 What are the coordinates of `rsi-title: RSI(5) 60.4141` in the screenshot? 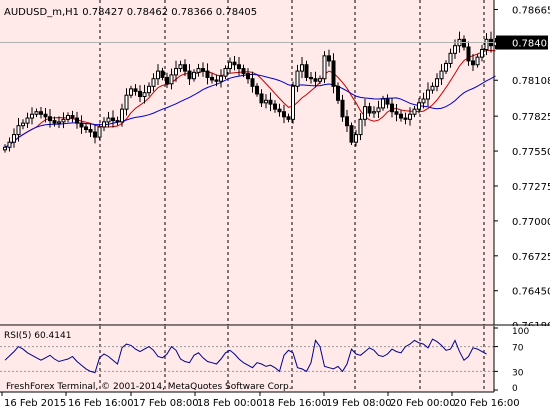 It's located at (37, 336).